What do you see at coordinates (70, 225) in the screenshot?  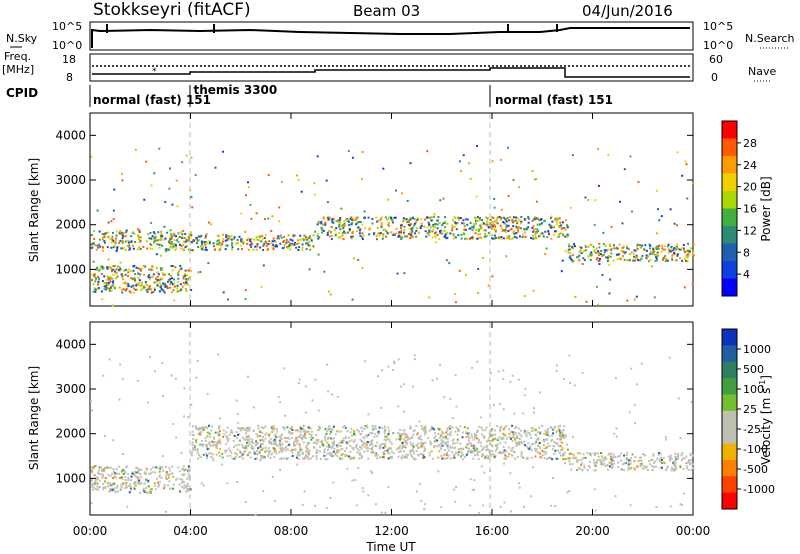 I see `y-tick-label: 2000` at bounding box center [70, 225].